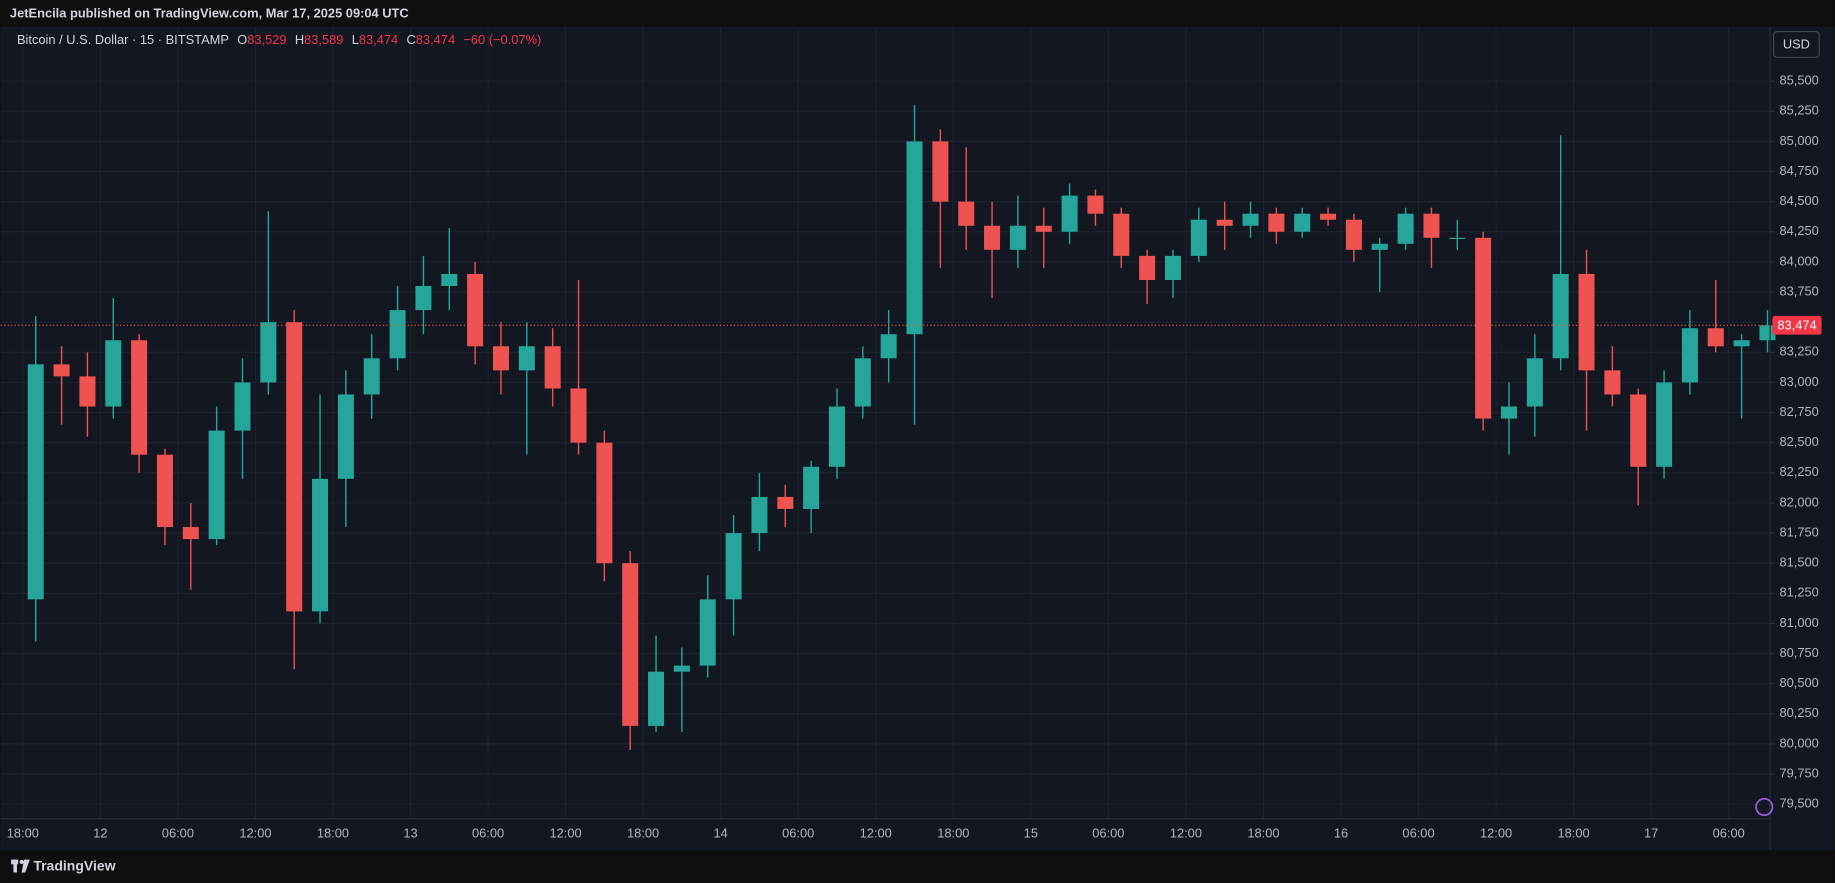  I want to click on y-tick-label: 82,000, so click(1798, 501).